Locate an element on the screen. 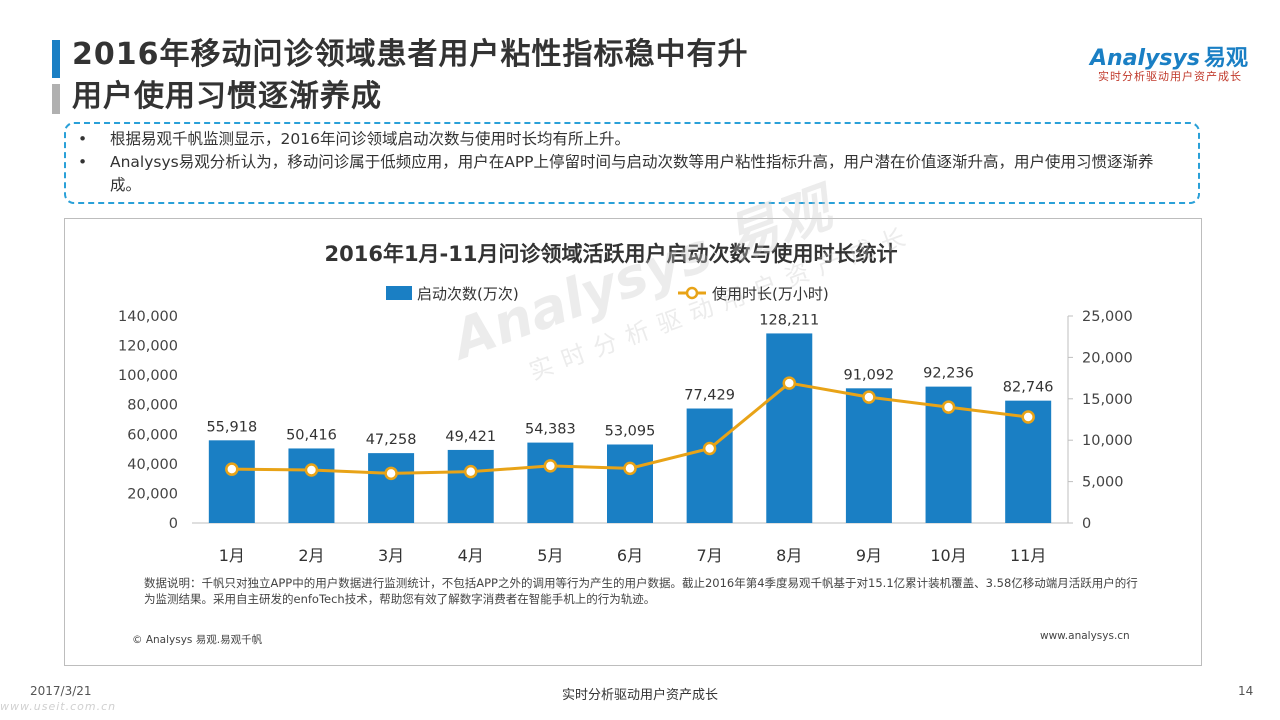 The height and width of the screenshot is (720, 1280). website-link: www.analysys.cn is located at coordinates (1085, 636).